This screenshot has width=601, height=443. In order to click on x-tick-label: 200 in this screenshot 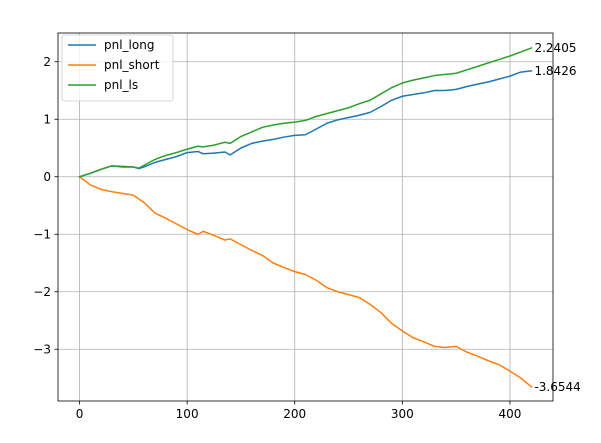, I will do `click(294, 414)`.